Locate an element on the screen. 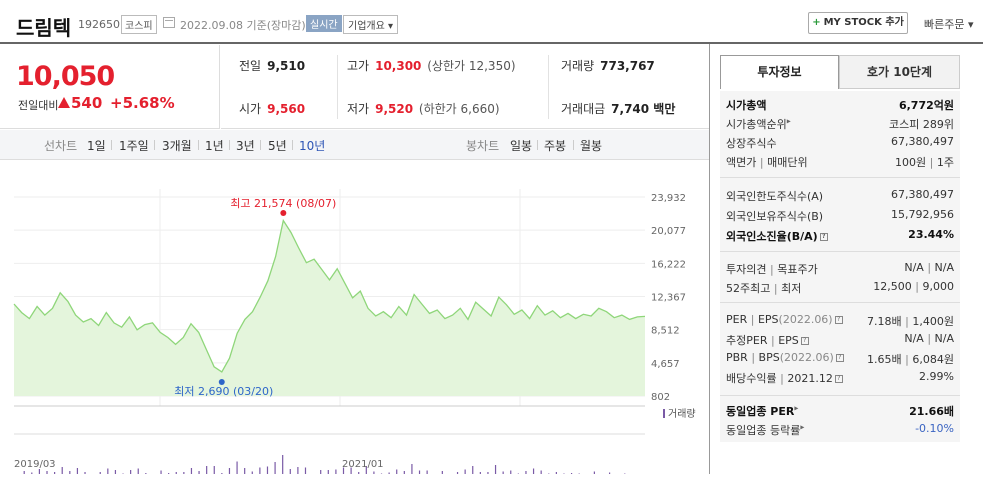 The height and width of the screenshot is (477, 983). price-summary: 10,050 전일대비 540 +5.68% is located at coordinates (110, 87).